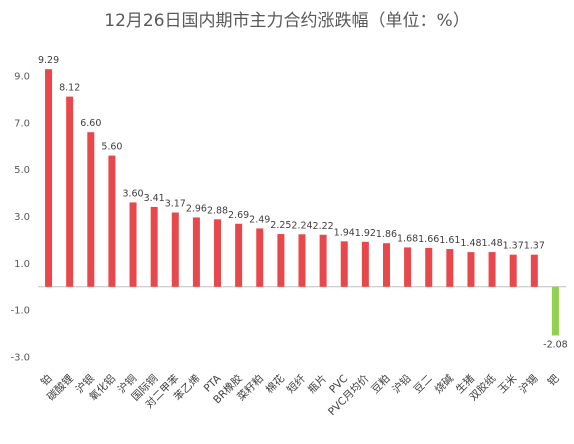 This screenshot has width=574, height=444. I want to click on x-tick-label: 豆二, so click(423, 384).